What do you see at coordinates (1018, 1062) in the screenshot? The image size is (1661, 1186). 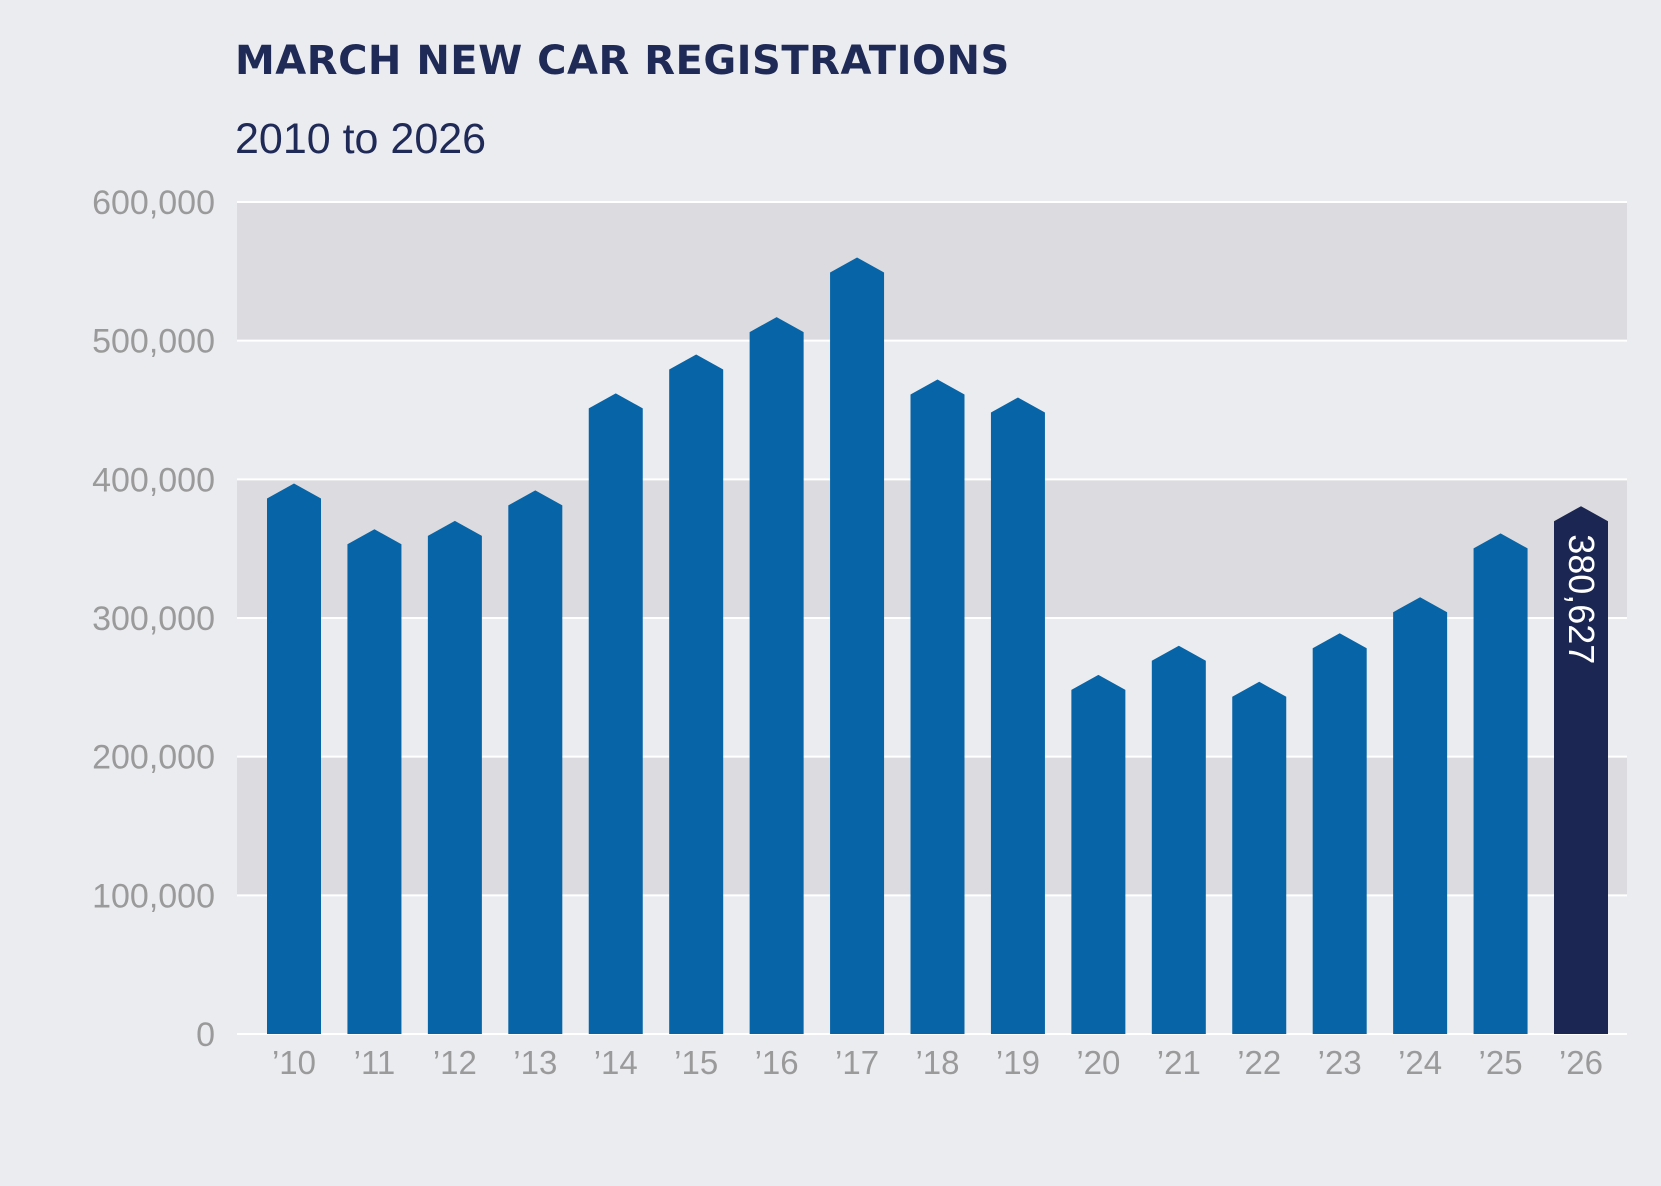 I see `x-tick-label: ’19` at bounding box center [1018, 1062].